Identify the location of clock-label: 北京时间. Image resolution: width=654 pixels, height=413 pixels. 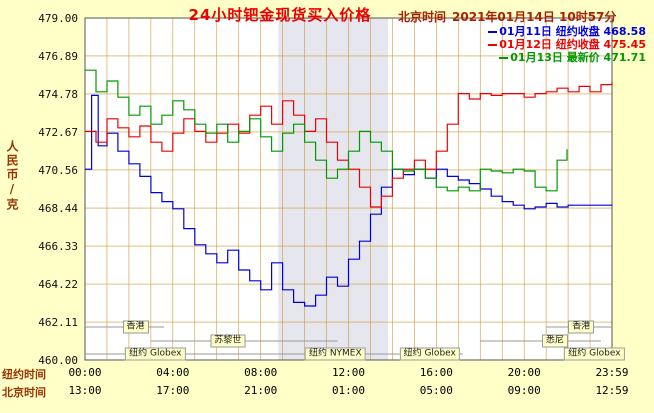
(422, 17).